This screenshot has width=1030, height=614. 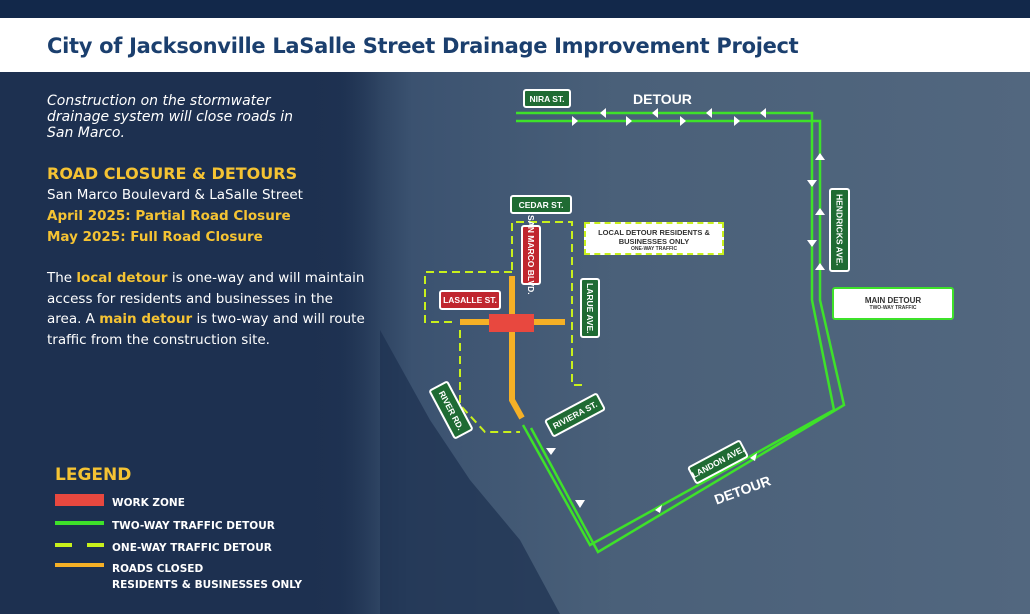 What do you see at coordinates (590, 308) in the screenshot?
I see `sign-larue: LARUE AVE.` at bounding box center [590, 308].